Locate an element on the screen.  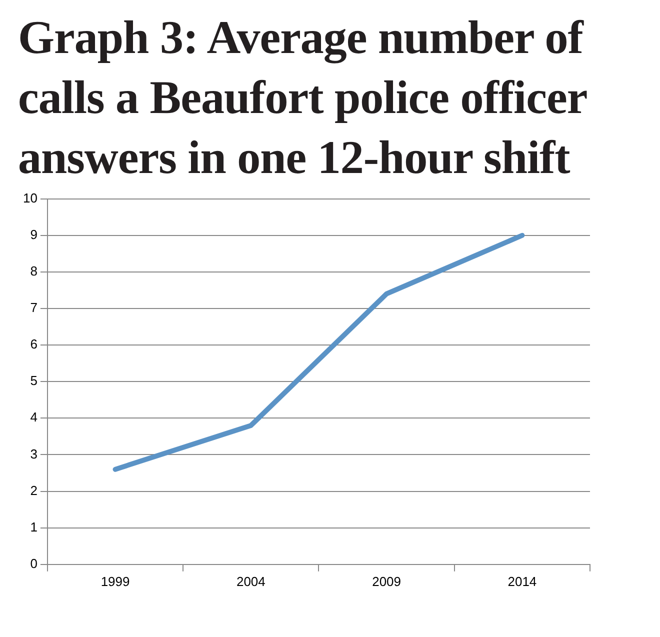
y-tick-label: 6 is located at coordinates (34, 344).